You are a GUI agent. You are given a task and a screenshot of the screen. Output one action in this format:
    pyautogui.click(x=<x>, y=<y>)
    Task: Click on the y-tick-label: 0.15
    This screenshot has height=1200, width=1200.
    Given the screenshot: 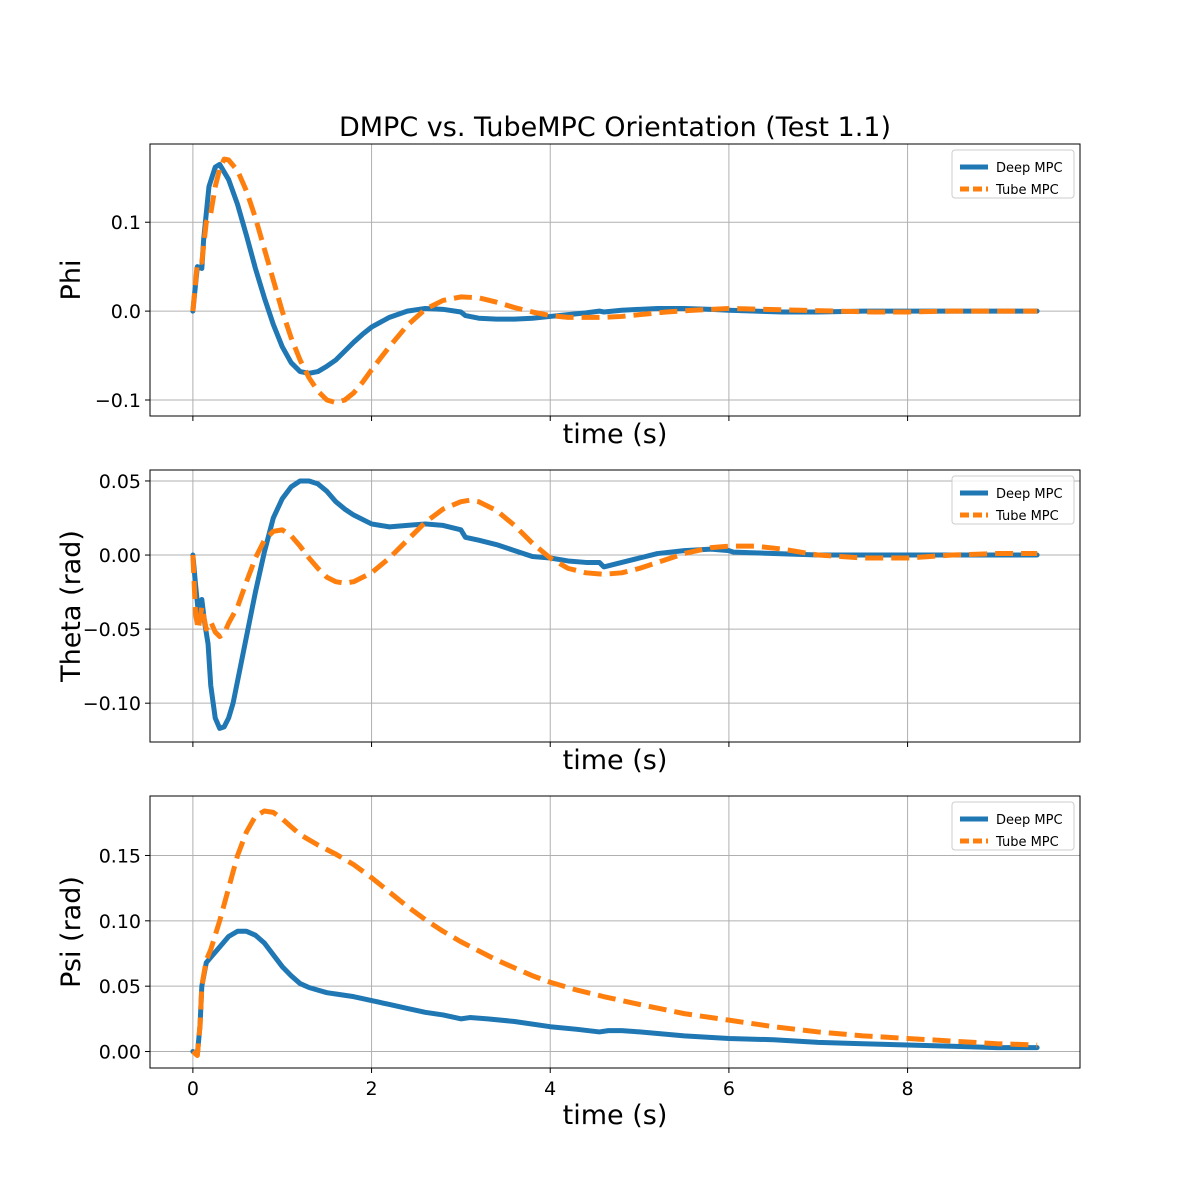 What is the action you would take?
    pyautogui.click(x=120, y=856)
    